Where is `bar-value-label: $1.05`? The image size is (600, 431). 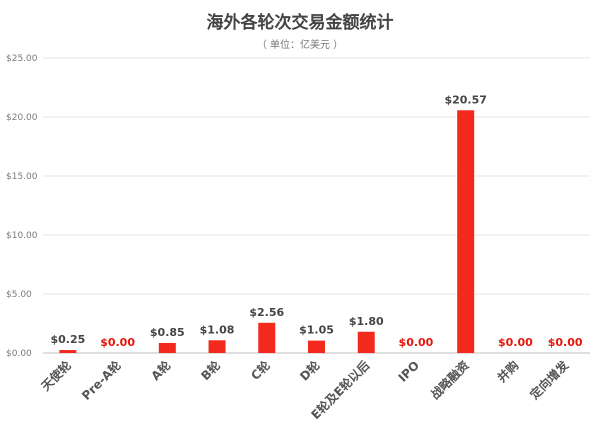 bar-value-label: $1.05 is located at coordinates (316, 330).